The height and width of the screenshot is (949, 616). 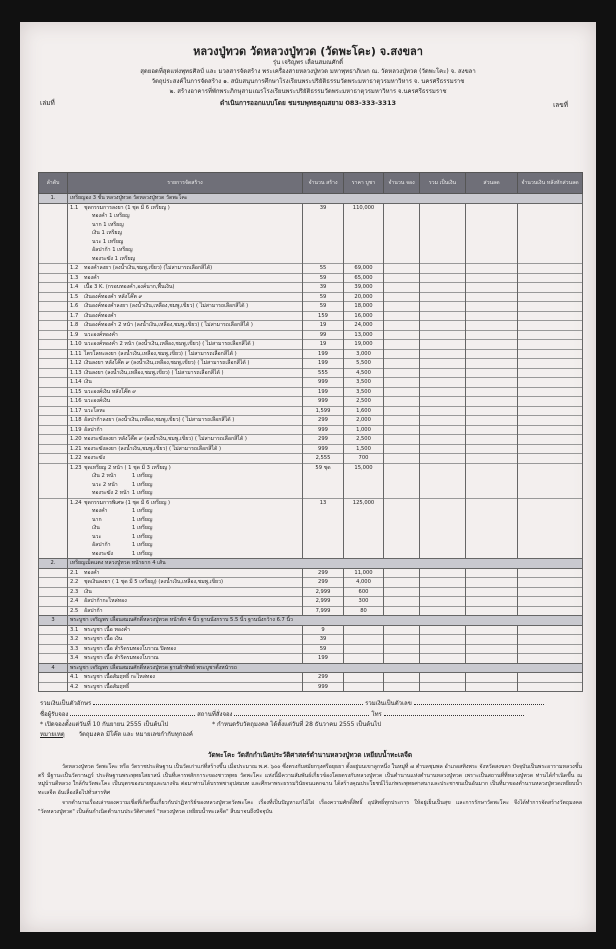 I want to click on total-number-field, so click(x=478, y=701).